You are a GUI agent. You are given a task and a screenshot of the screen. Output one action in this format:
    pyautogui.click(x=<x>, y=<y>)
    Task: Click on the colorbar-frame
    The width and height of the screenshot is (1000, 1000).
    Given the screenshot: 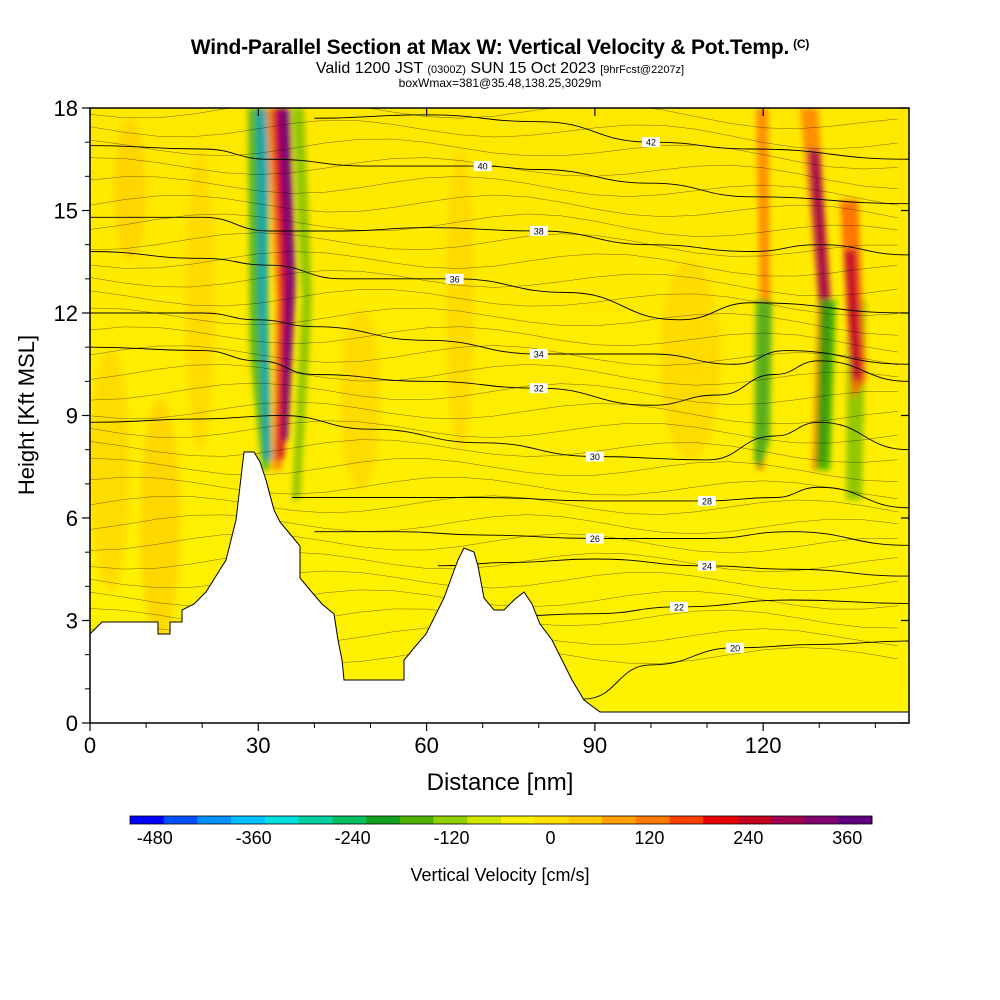 What is the action you would take?
    pyautogui.click(x=501, y=820)
    